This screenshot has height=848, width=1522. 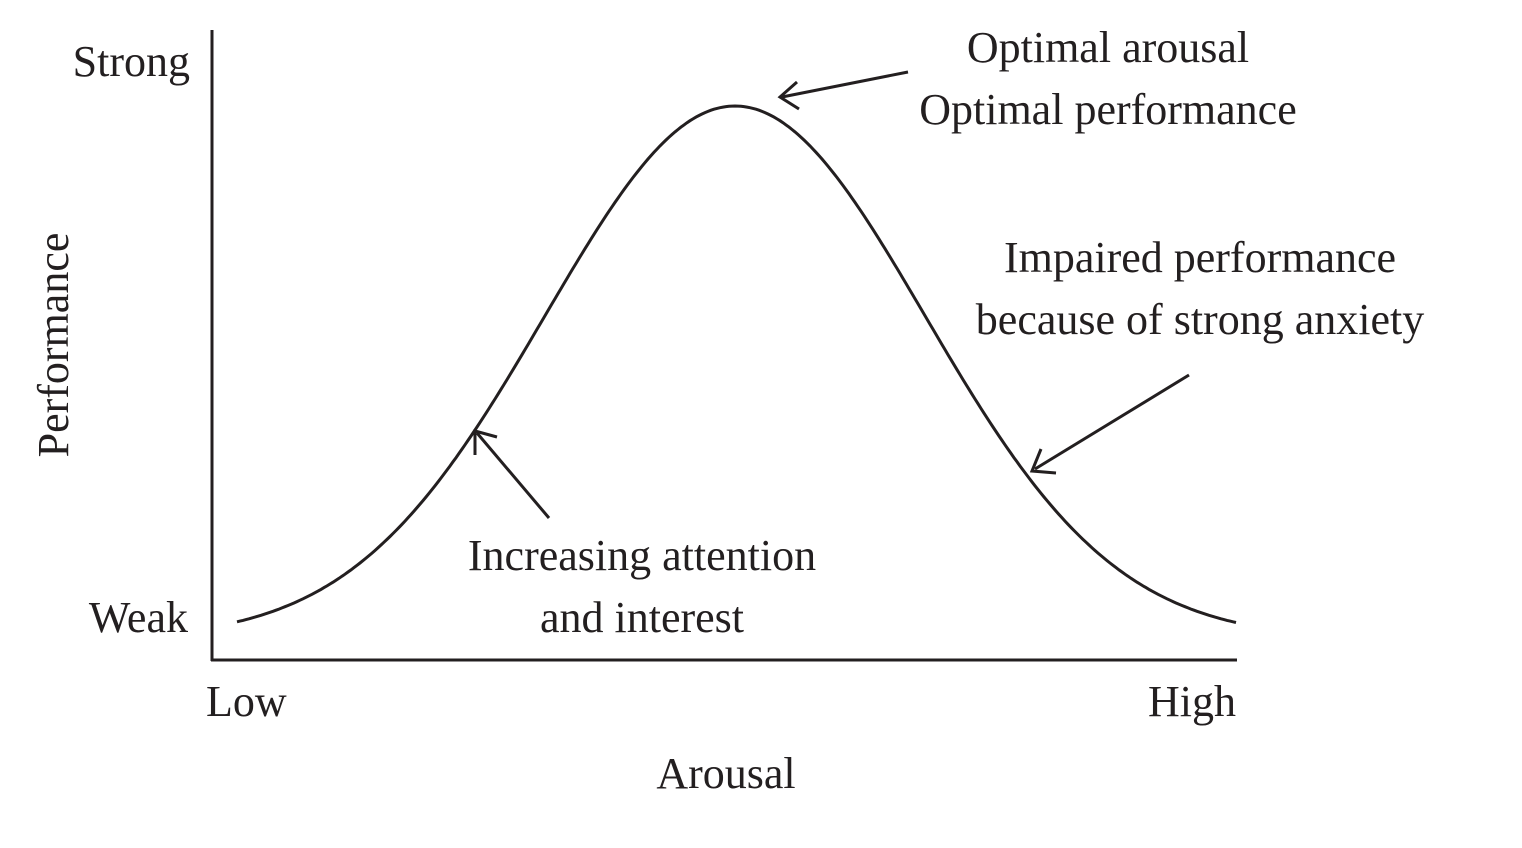 I want to click on x-axis-title: Arousal, so click(x=725, y=773).